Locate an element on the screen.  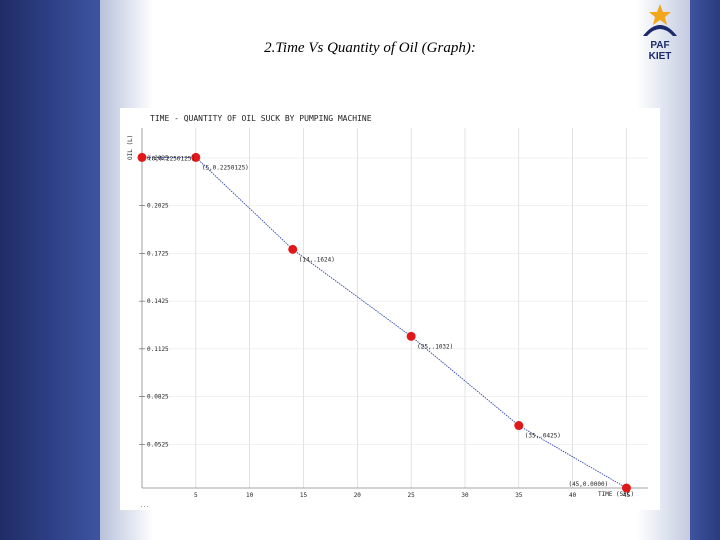
data-label: (5,0.2250125) is located at coordinates (225, 167).